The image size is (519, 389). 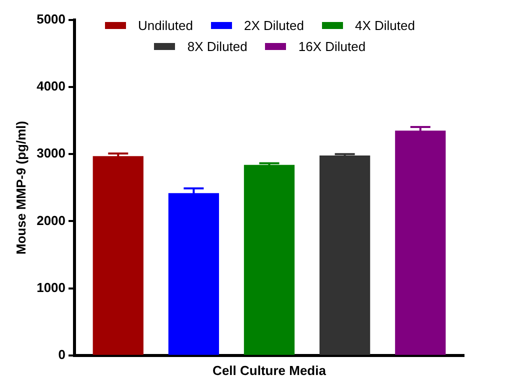 What do you see at coordinates (51, 287) in the screenshot?
I see `y-tick-label: 1000` at bounding box center [51, 287].